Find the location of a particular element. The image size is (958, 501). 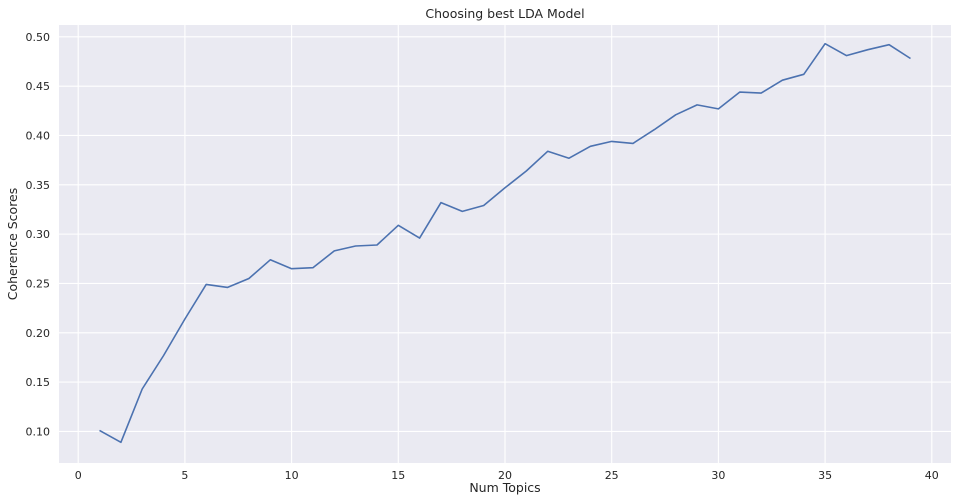

x-tick-label: 0 is located at coordinates (78, 475).